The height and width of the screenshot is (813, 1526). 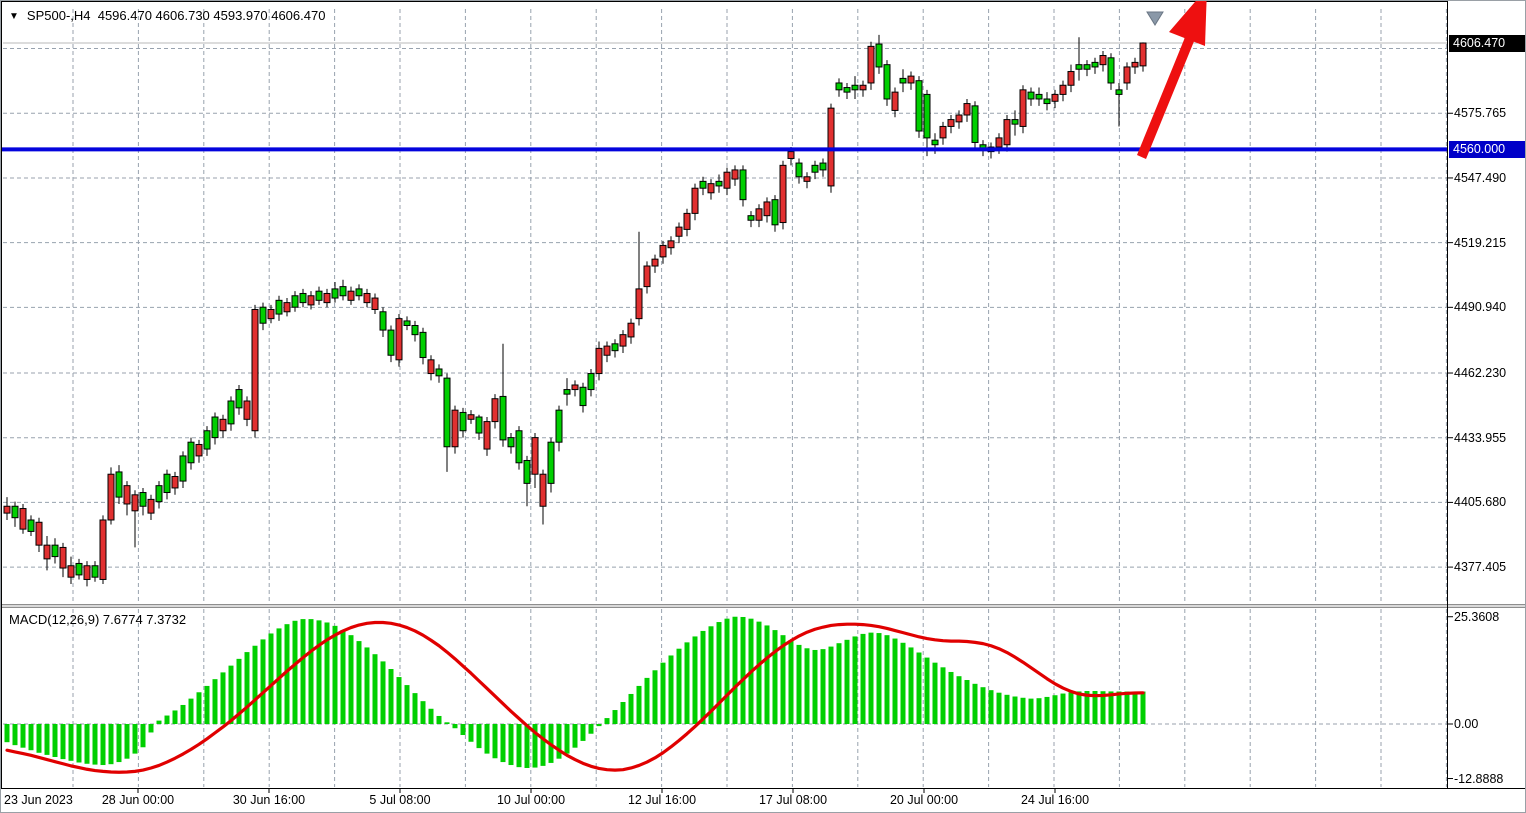 What do you see at coordinates (1480, 373) in the screenshot?
I see `price-axis-label: 4462.230` at bounding box center [1480, 373].